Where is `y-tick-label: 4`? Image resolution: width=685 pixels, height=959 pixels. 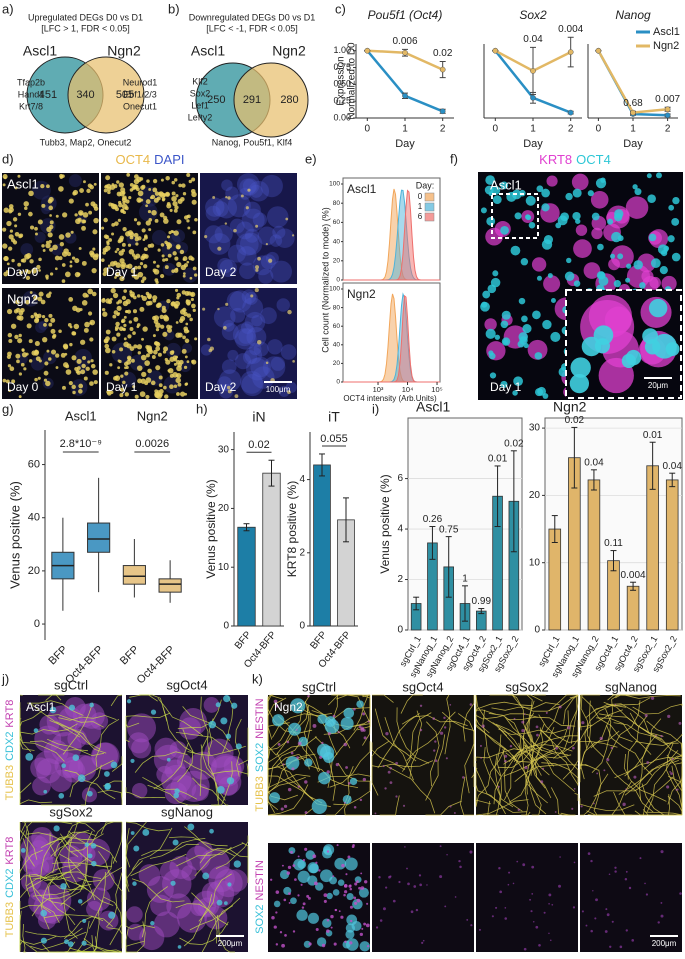 y-tick-label: 4 is located at coordinates (302, 479).